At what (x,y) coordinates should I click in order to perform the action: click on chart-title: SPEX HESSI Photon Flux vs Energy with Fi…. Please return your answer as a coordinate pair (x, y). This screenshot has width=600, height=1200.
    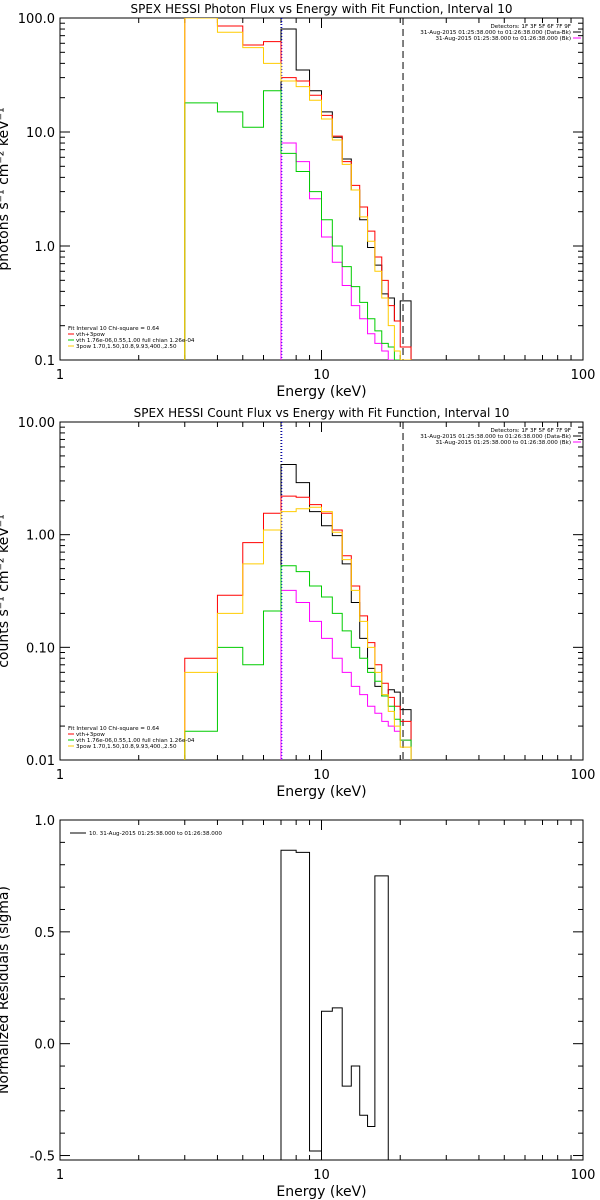
    Looking at the image, I should click on (322, 9).